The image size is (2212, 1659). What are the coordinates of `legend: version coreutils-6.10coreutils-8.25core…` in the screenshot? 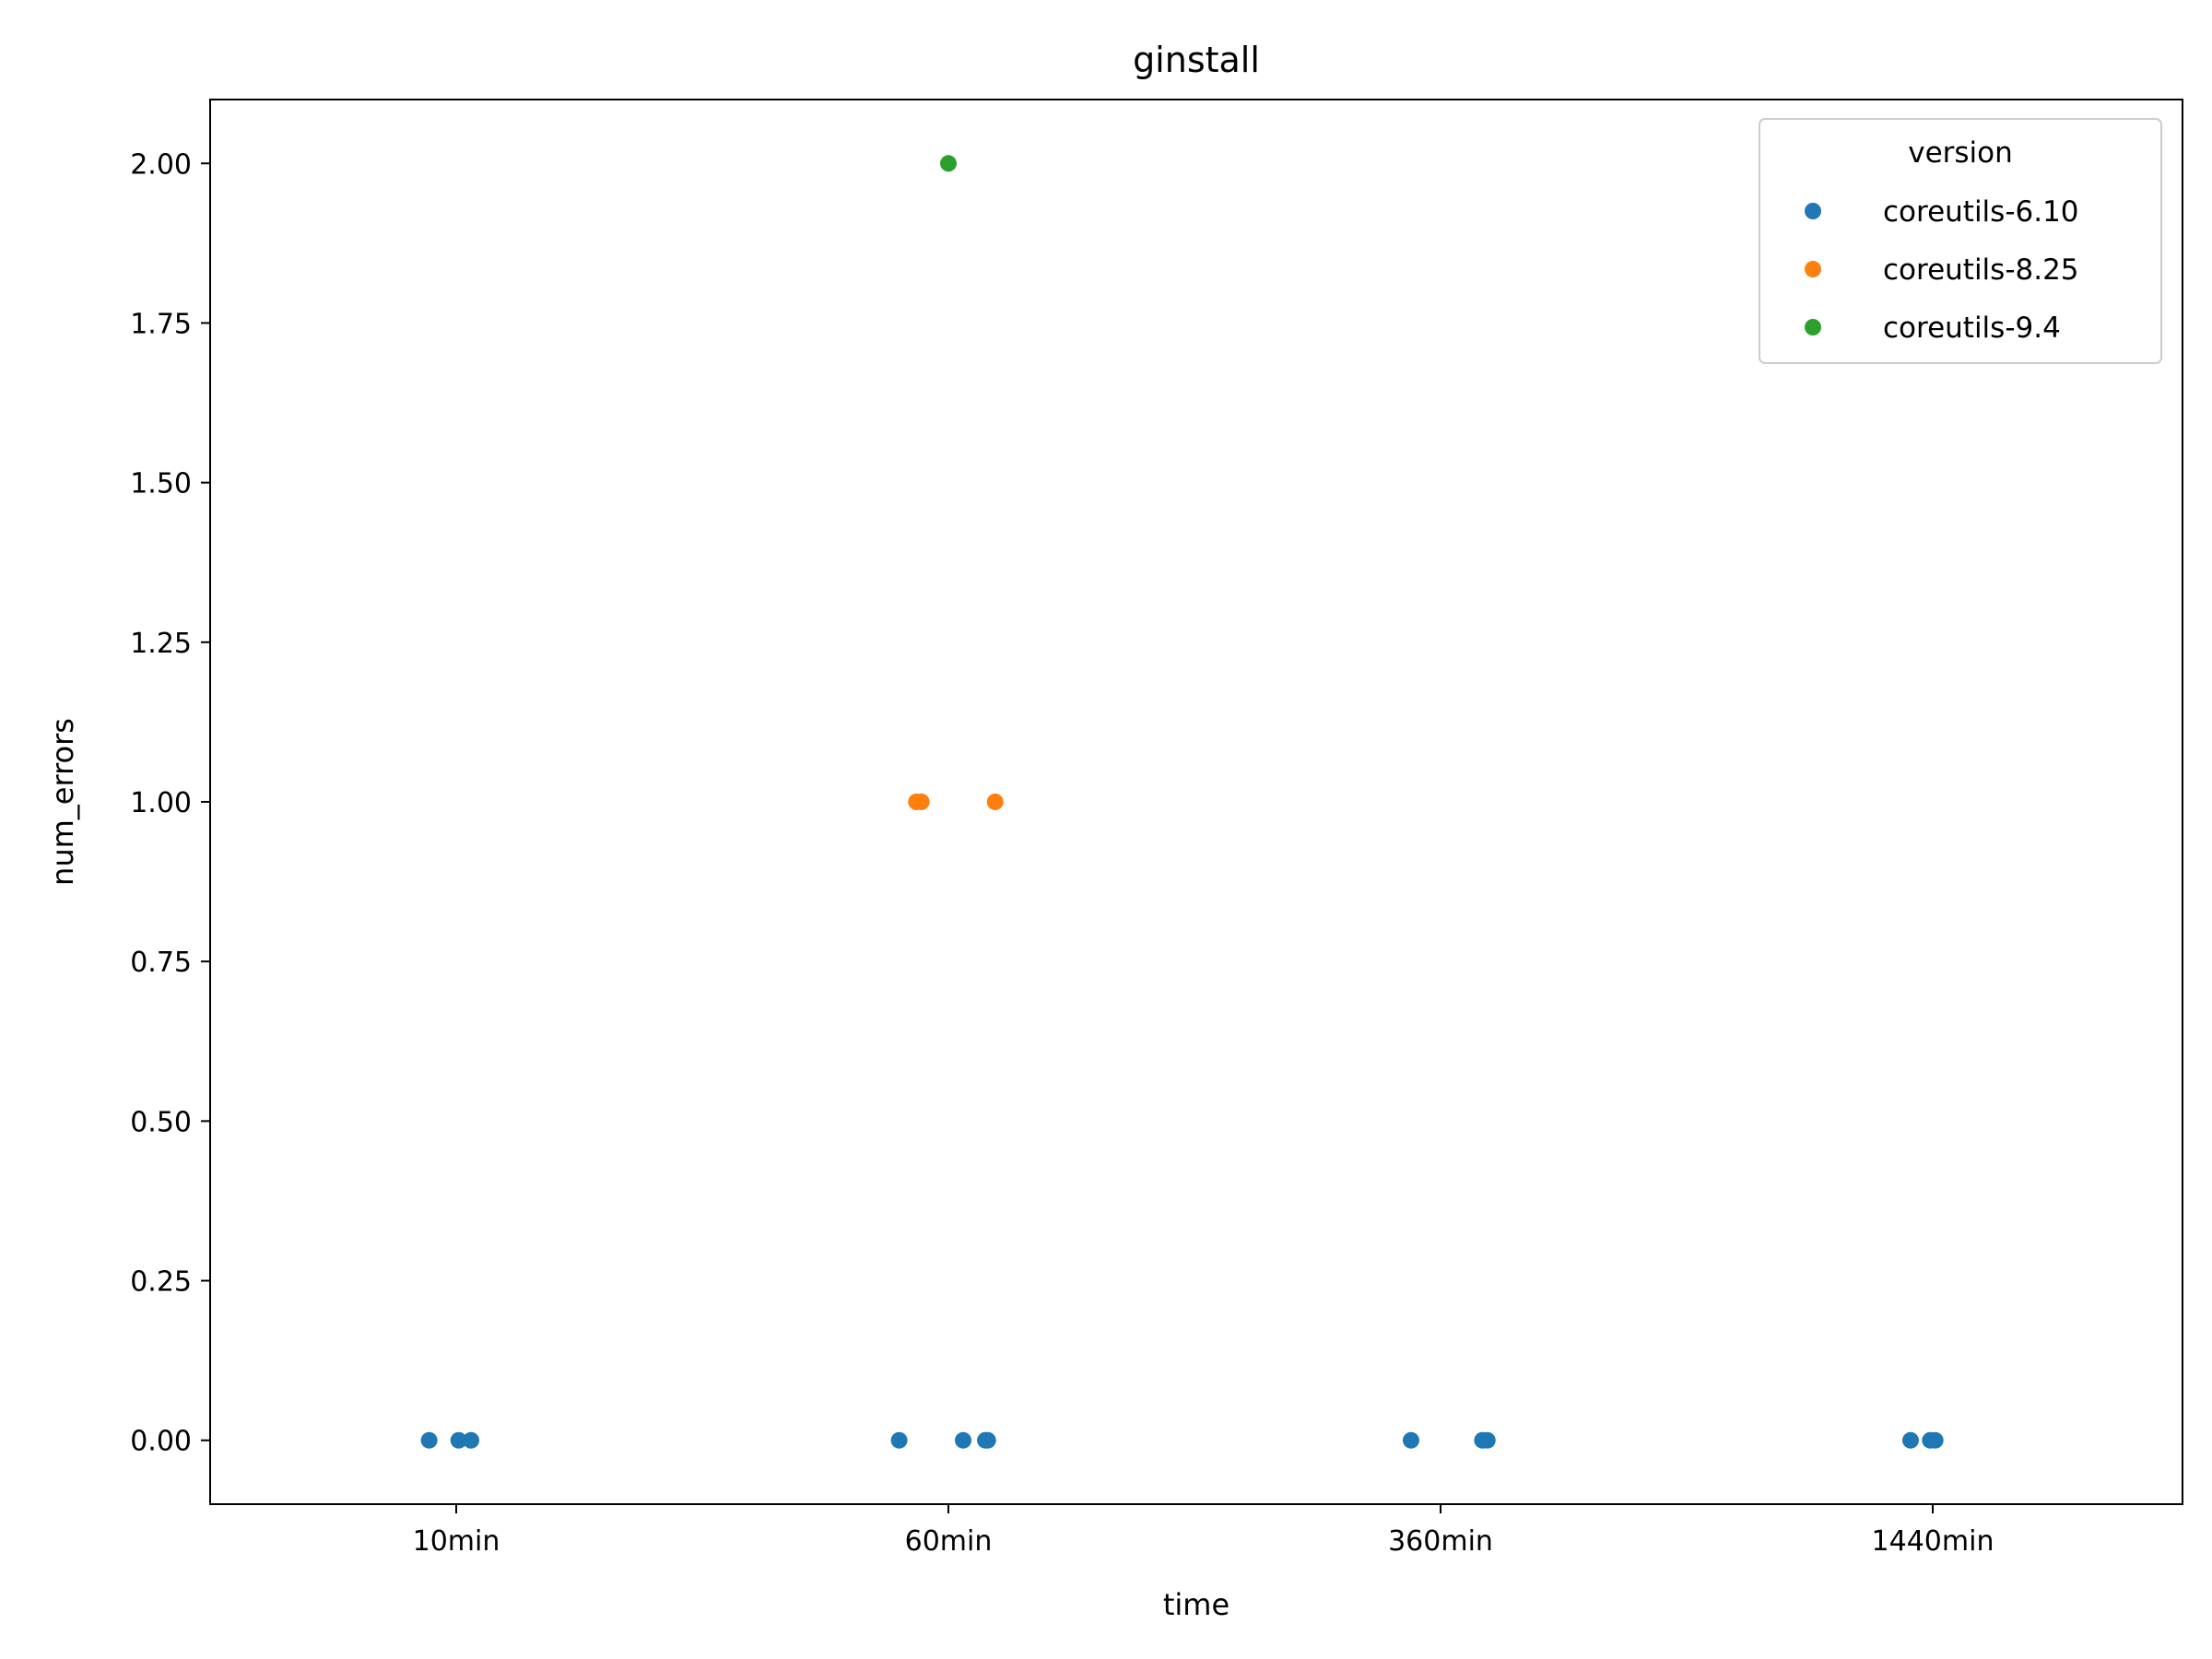 It's located at (1960, 241).